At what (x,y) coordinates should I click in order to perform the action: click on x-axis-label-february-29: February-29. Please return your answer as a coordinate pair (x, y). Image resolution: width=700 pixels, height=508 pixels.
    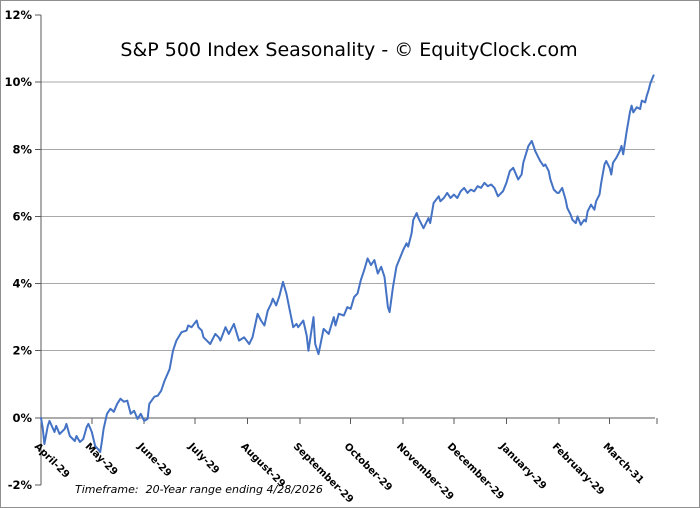
    Looking at the image, I should click on (578, 469).